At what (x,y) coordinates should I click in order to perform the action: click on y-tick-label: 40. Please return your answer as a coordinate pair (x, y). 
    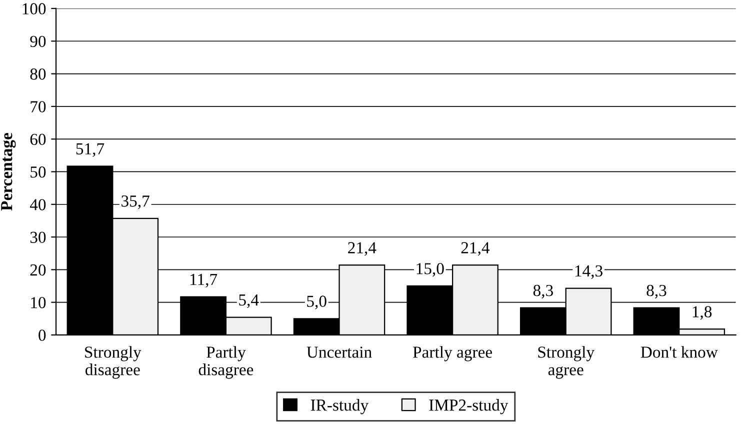
    Looking at the image, I should click on (38, 204).